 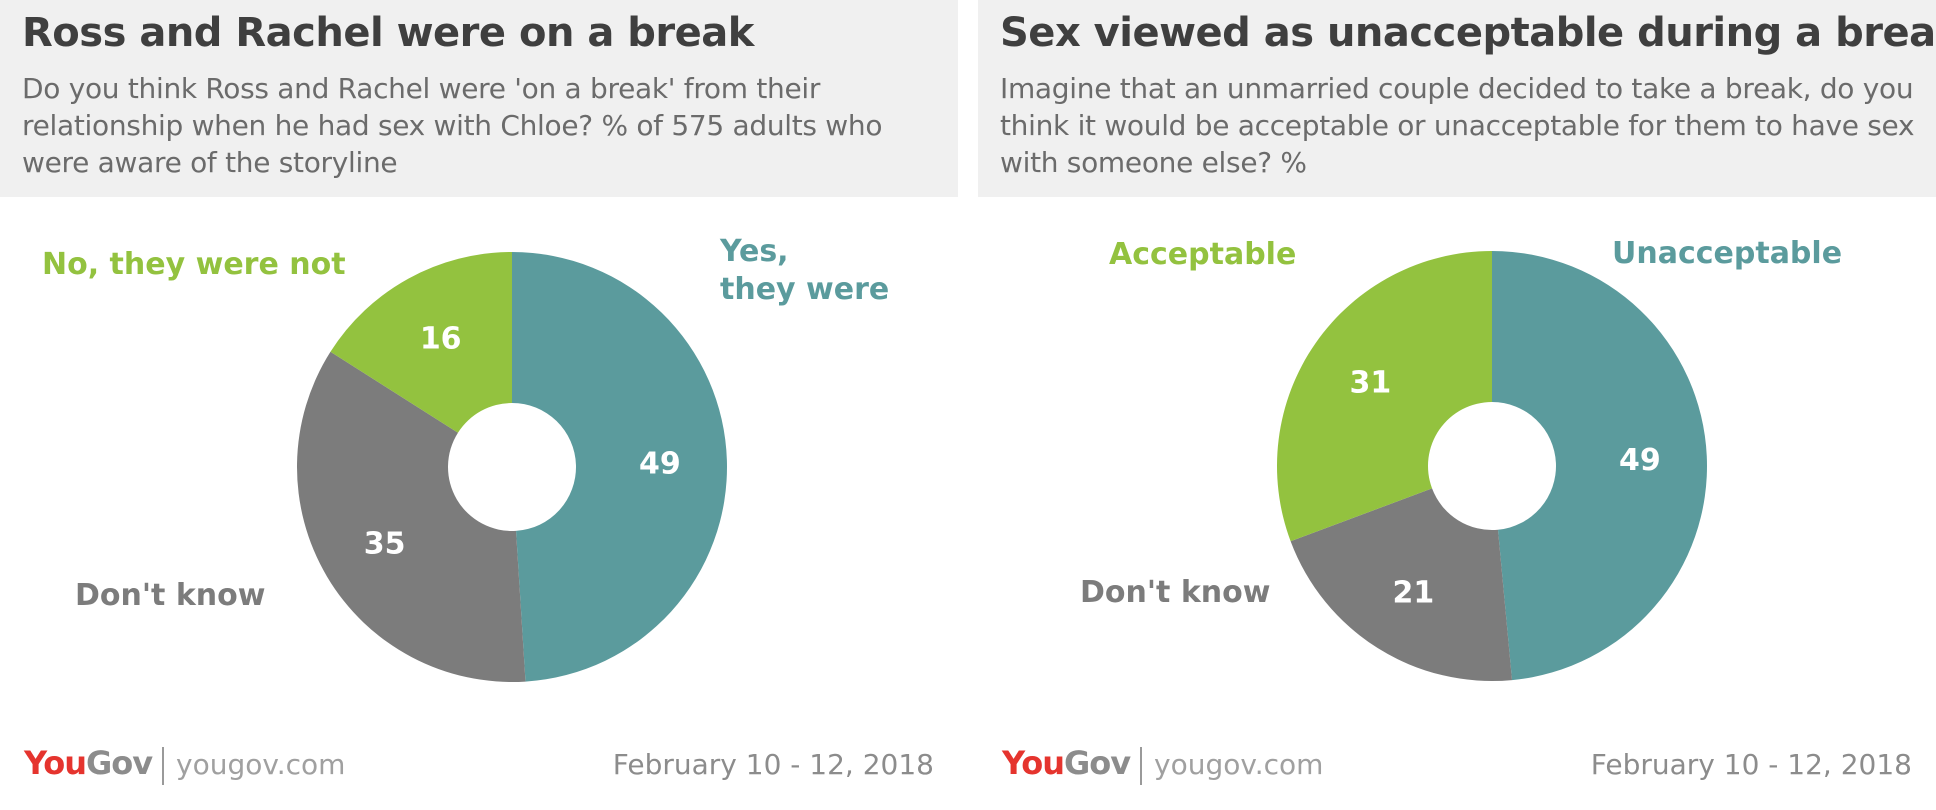 I want to click on slice-value-label: 16, so click(x=441, y=338).